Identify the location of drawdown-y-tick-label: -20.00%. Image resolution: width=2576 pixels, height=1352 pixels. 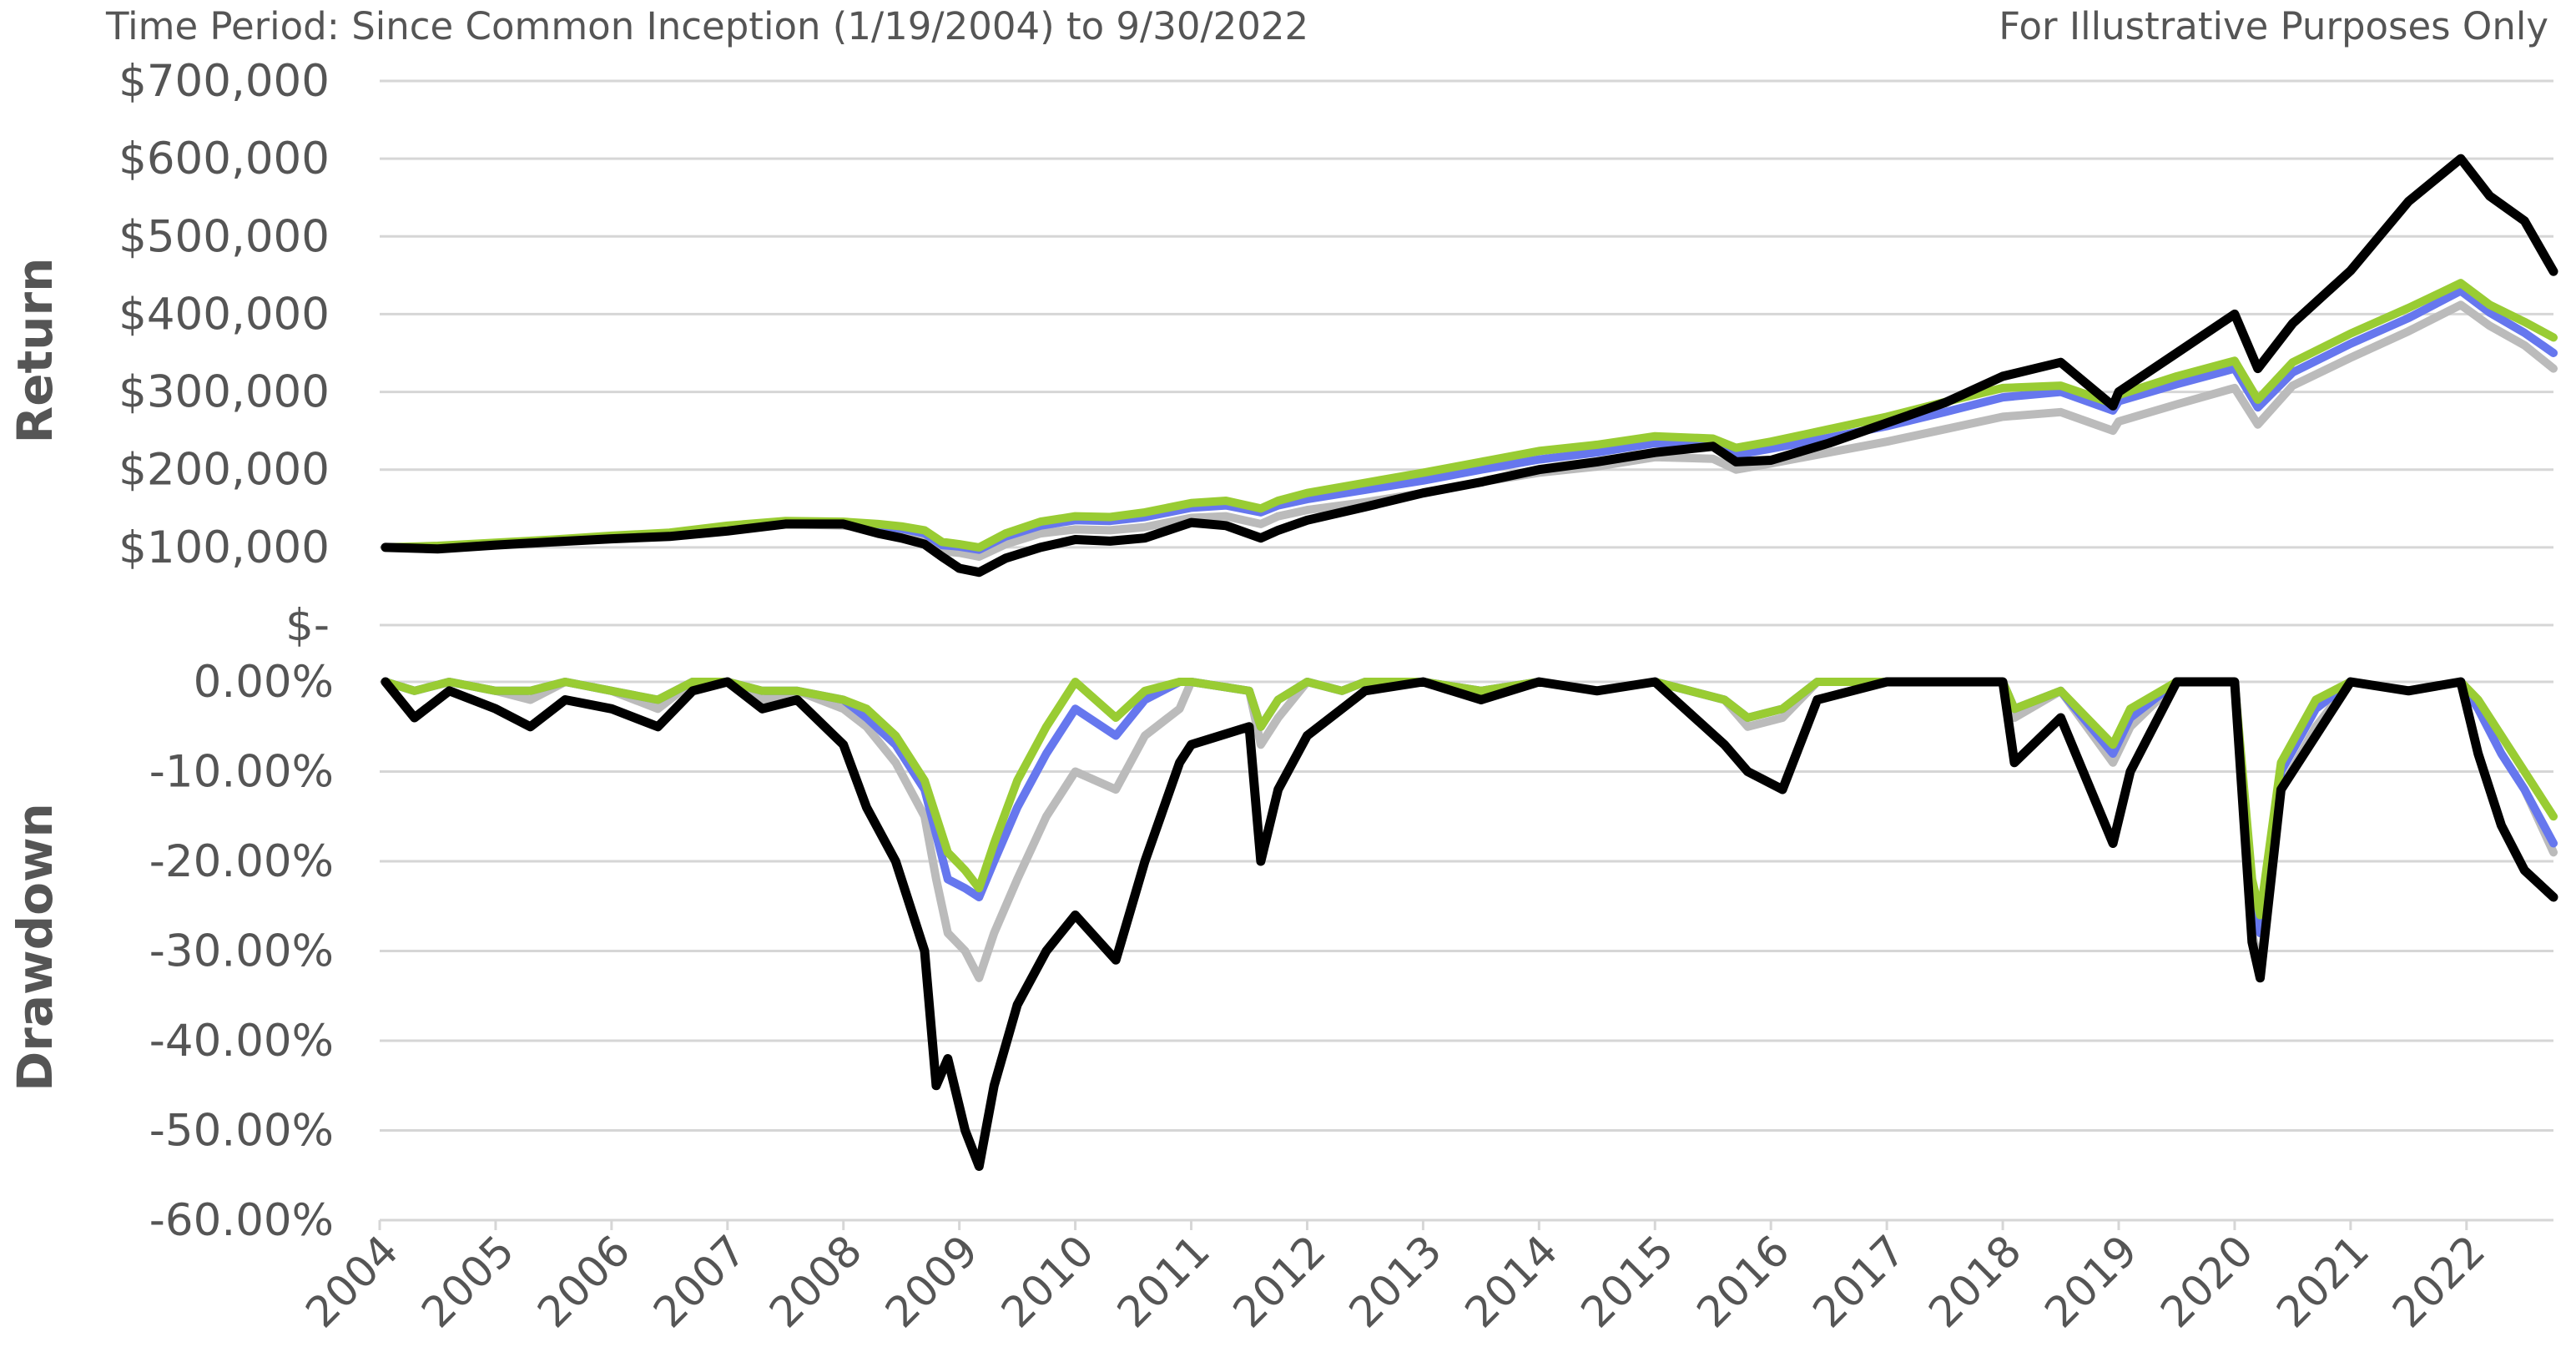
(241, 861).